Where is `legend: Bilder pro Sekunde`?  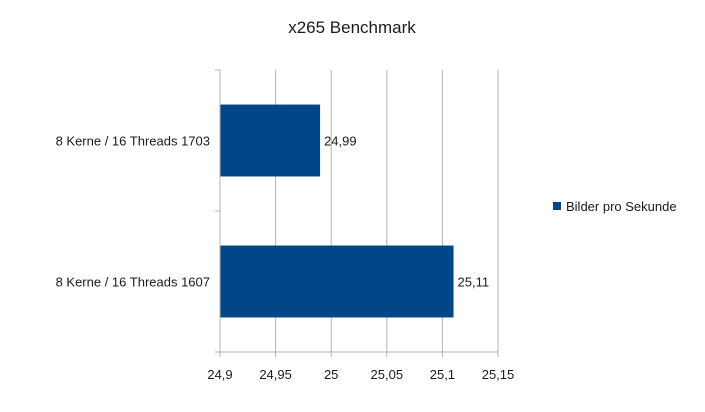
legend: Bilder pro Sekunde is located at coordinates (615, 206).